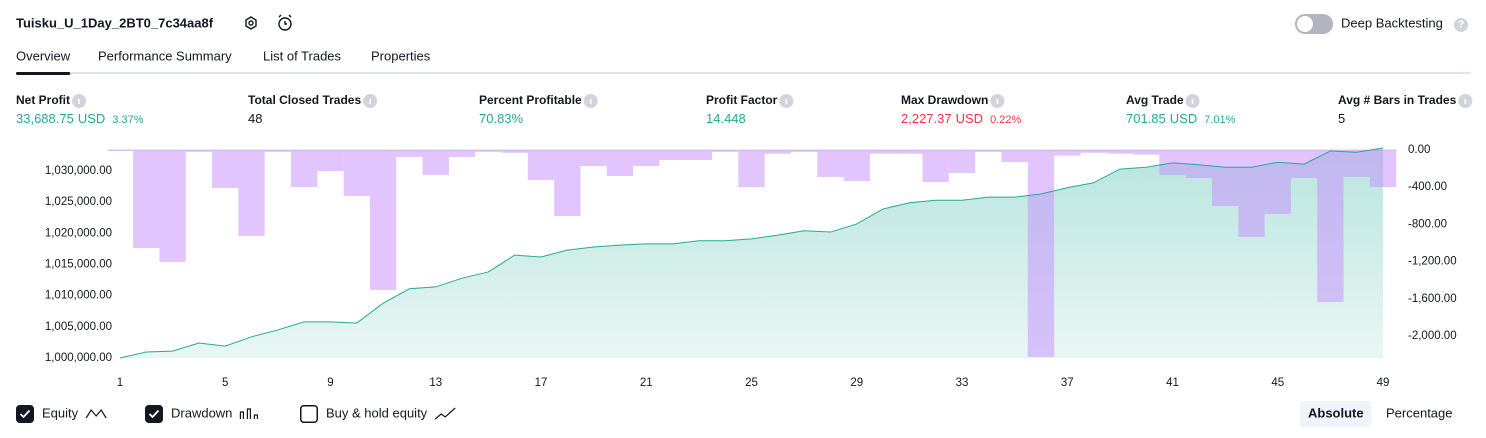 Image resolution: width=1486 pixels, height=438 pixels. I want to click on metric-value: 701.85 USD 7.01%, so click(1181, 118).